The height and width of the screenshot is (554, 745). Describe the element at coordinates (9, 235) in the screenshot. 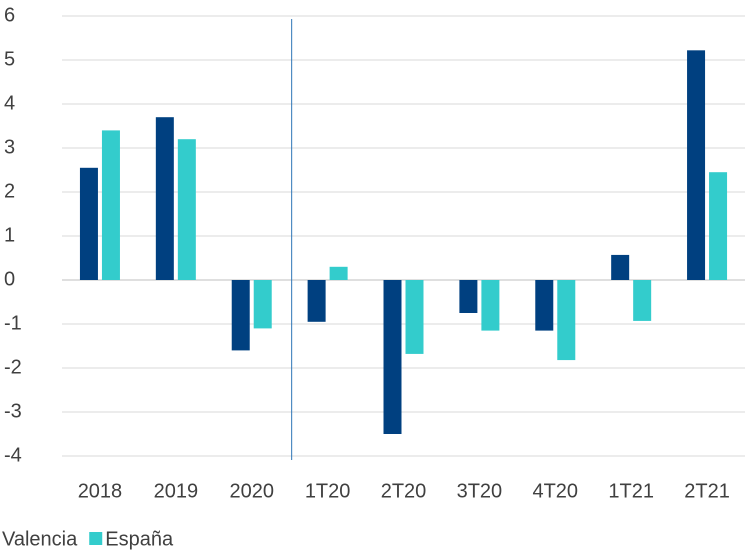

I see `y-tick-label: 1` at that location.